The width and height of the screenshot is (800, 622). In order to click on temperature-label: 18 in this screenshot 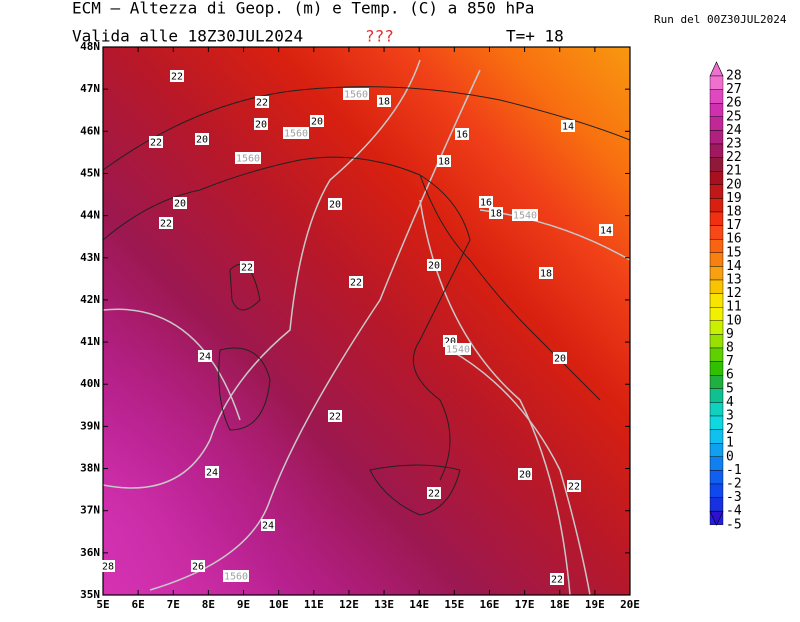, I will do `click(384, 102)`.